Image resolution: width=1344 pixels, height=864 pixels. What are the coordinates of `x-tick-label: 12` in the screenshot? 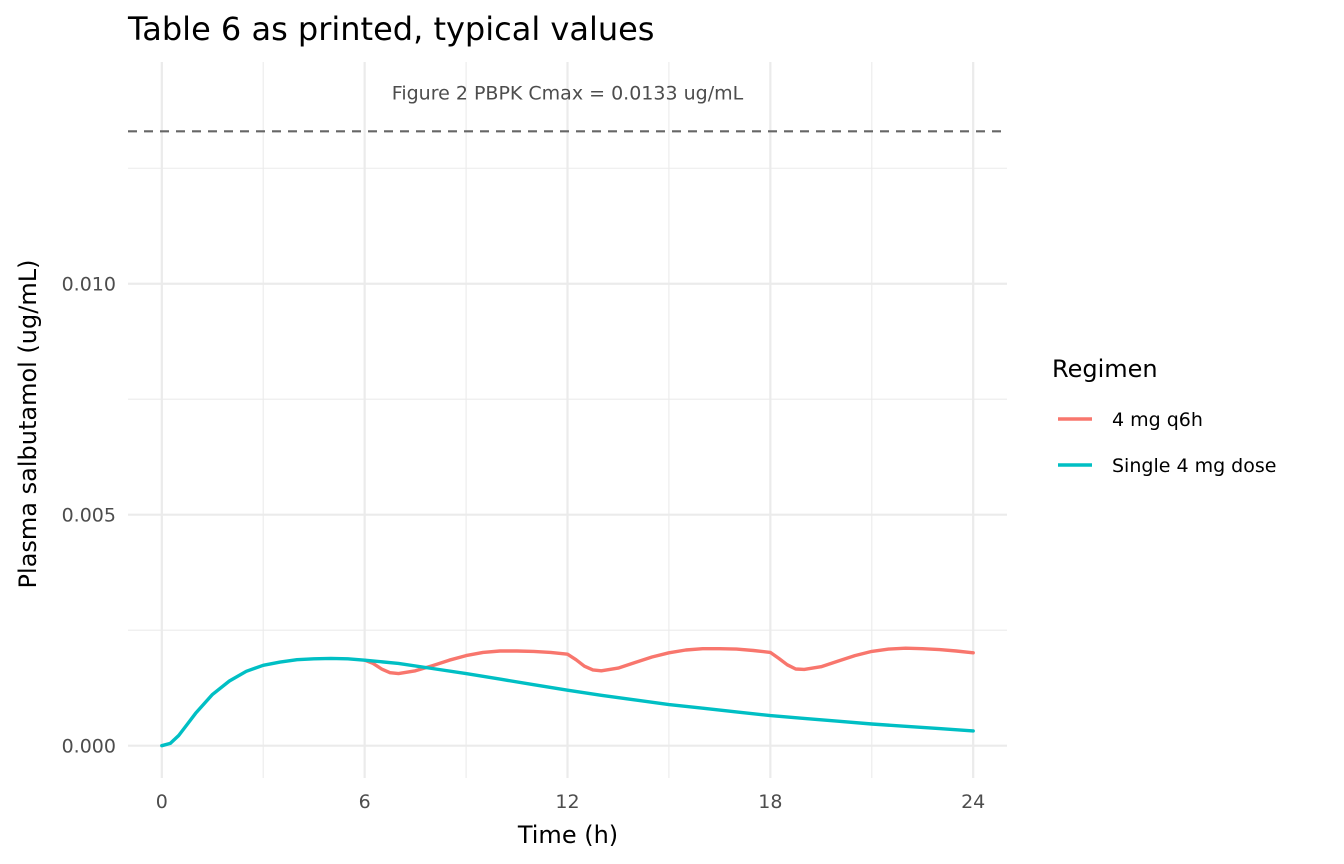 It's located at (567, 802).